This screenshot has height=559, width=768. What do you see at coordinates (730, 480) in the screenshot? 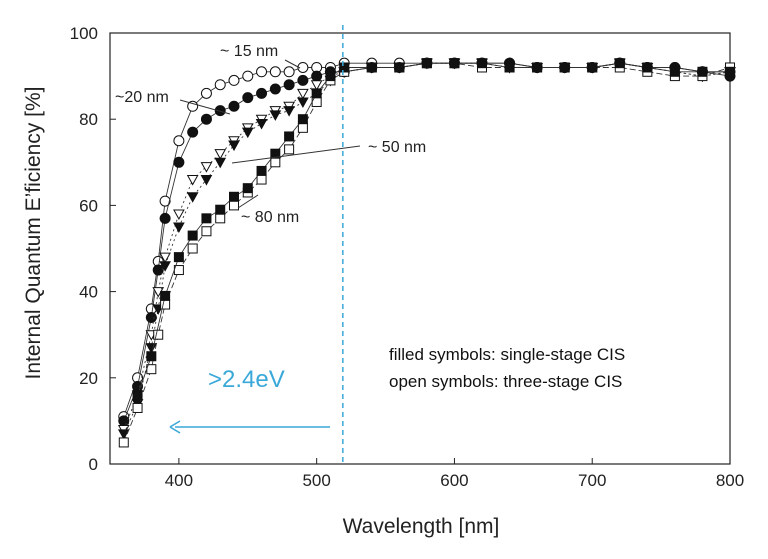
I see `x-tick-label: 800` at bounding box center [730, 480].